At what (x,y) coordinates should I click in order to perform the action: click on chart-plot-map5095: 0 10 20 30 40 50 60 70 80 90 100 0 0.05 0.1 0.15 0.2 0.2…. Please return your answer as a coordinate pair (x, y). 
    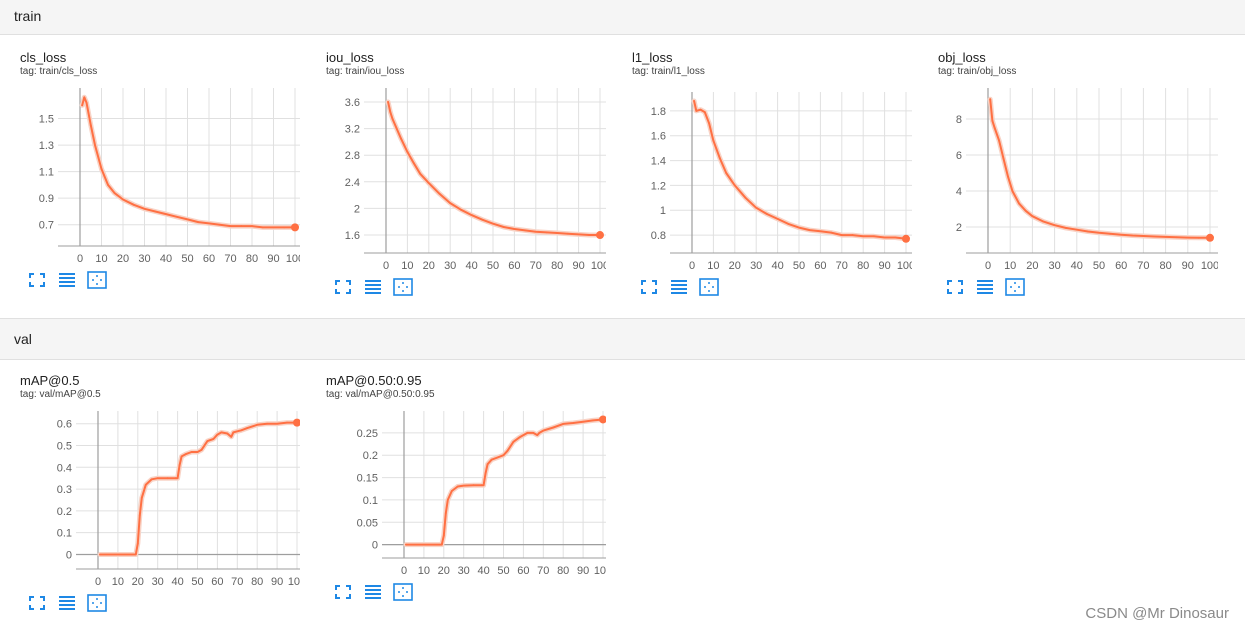
    Looking at the image, I should click on (456, 488).